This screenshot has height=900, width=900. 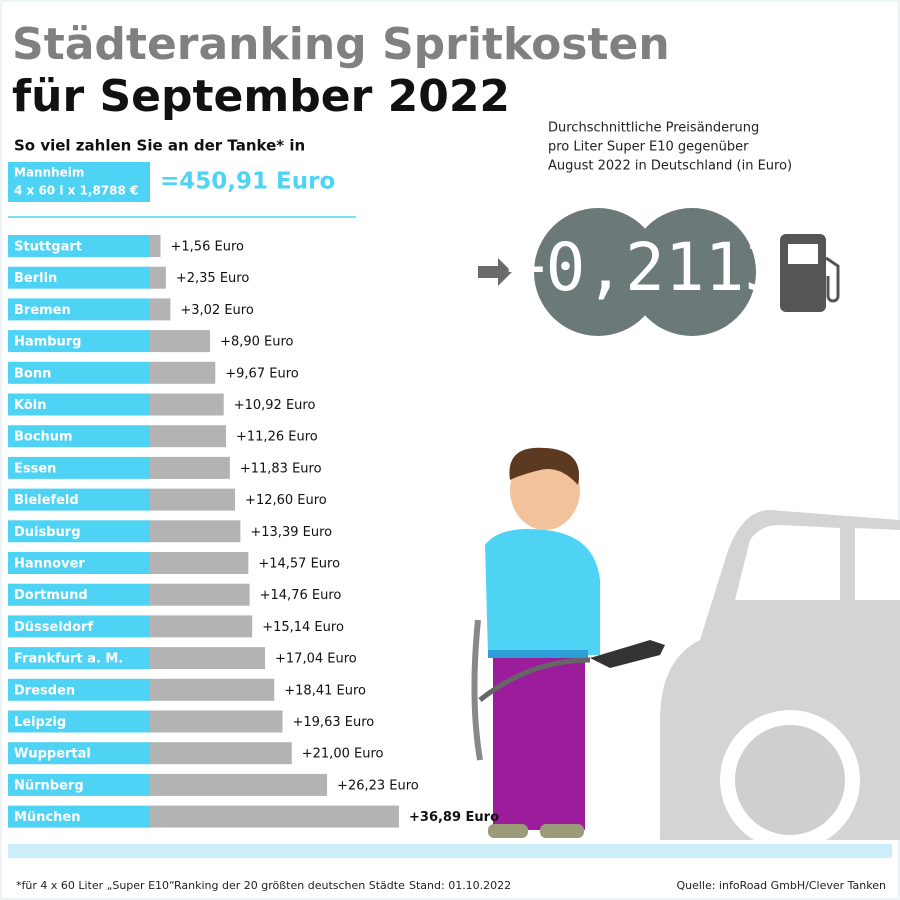 I want to click on category-label: Wuppertal, so click(x=52, y=754).